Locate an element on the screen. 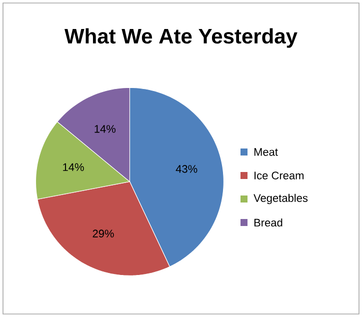 The width and height of the screenshot is (362, 317). data-label: 29% is located at coordinates (103, 234).